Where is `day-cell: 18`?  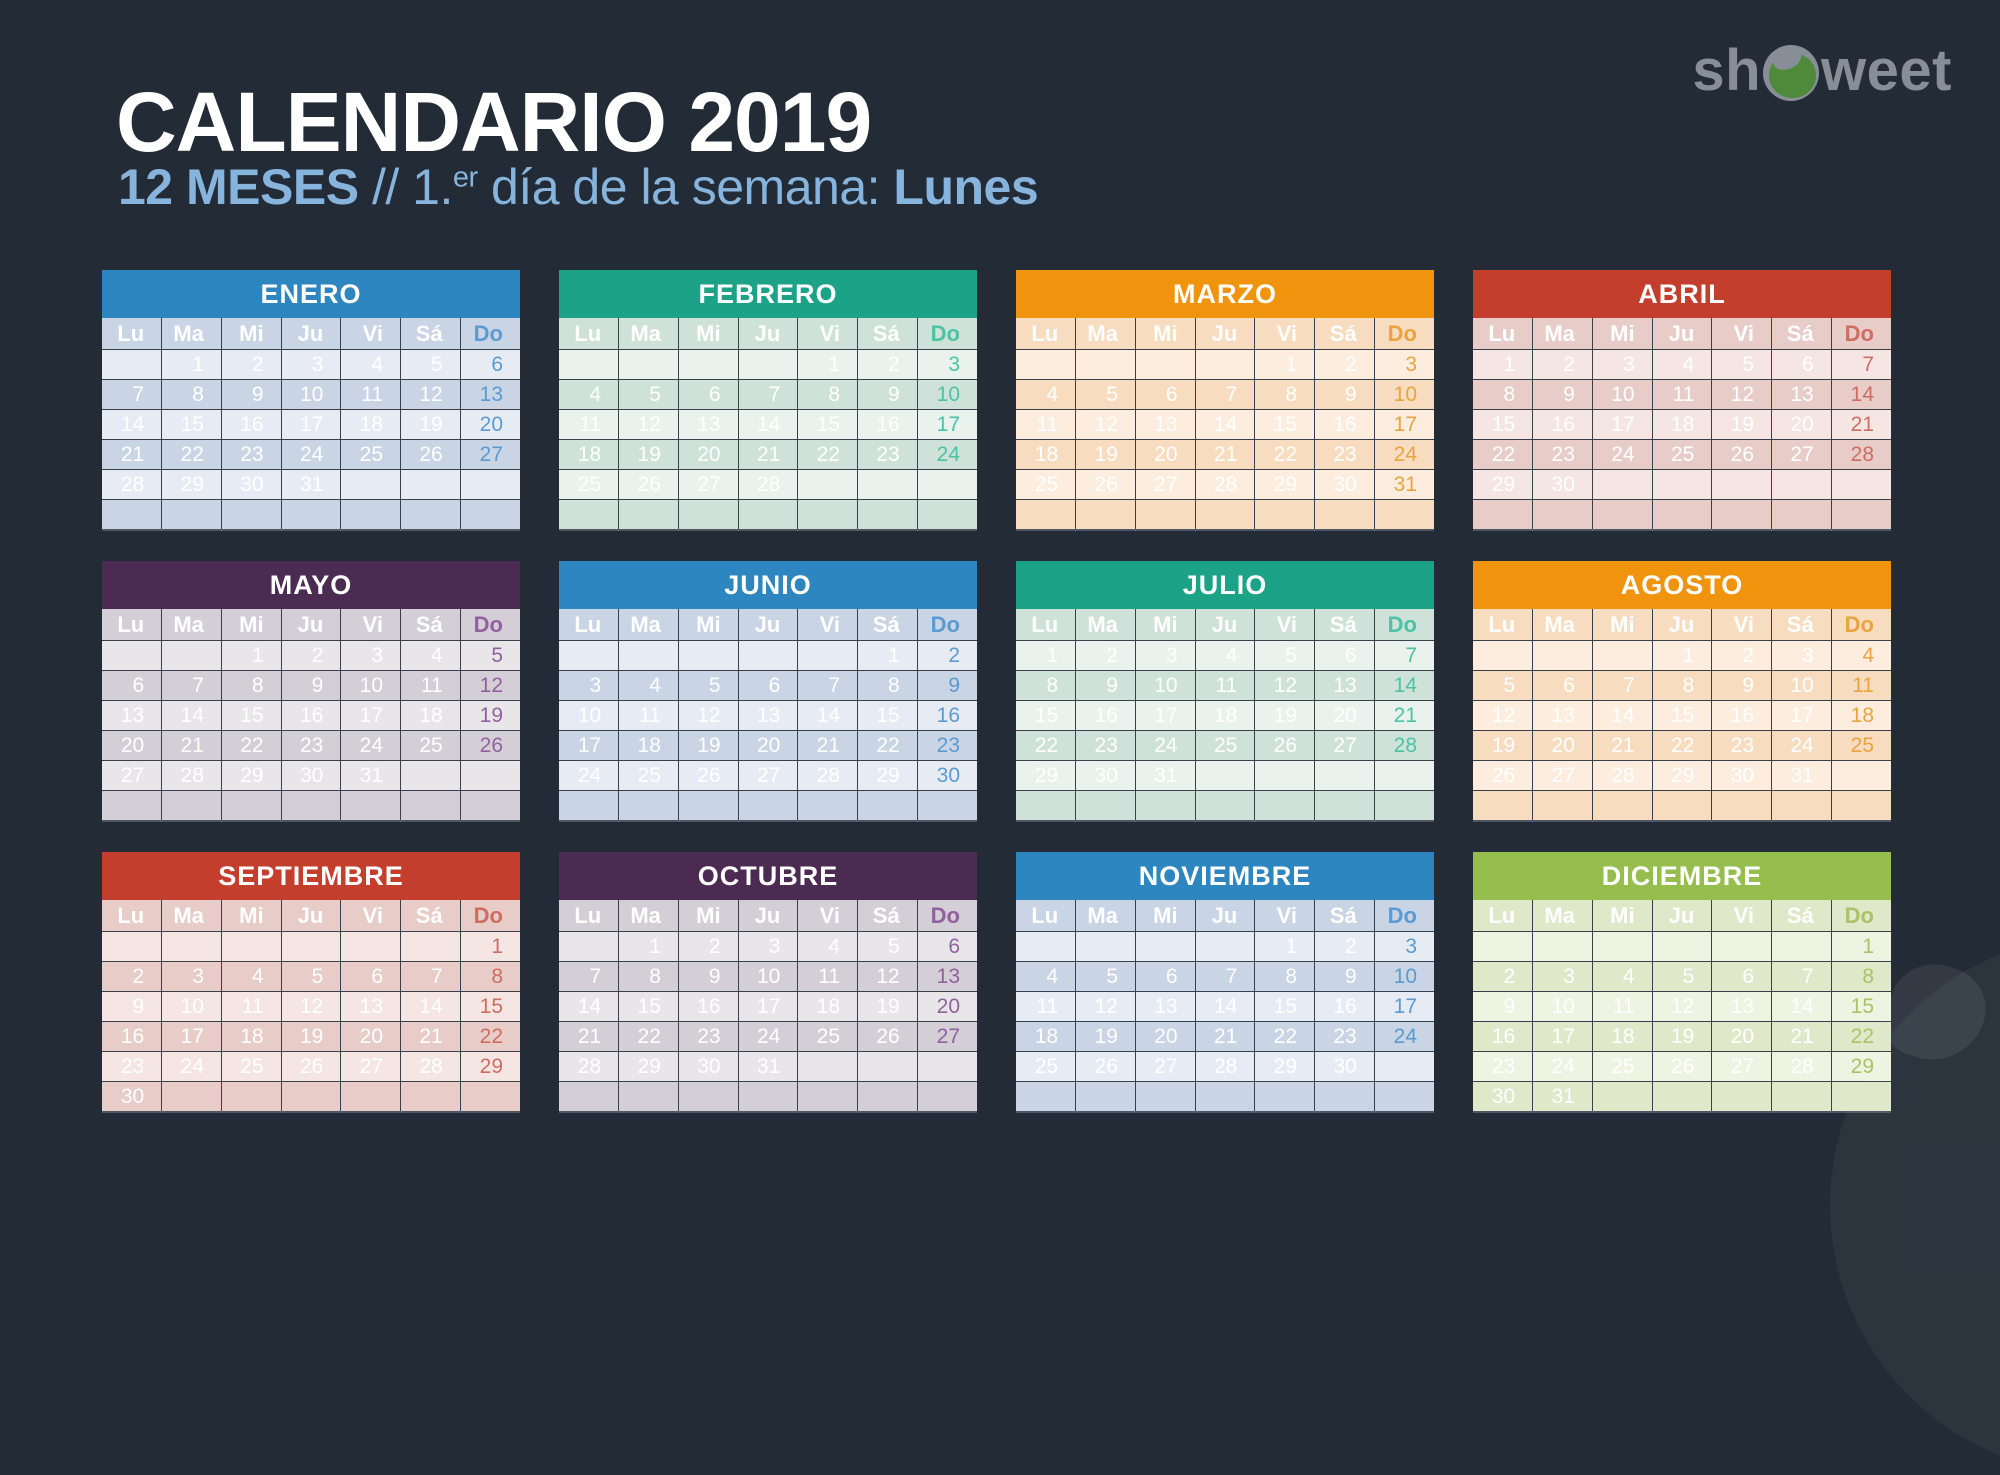
day-cell: 18 is located at coordinates (589, 454).